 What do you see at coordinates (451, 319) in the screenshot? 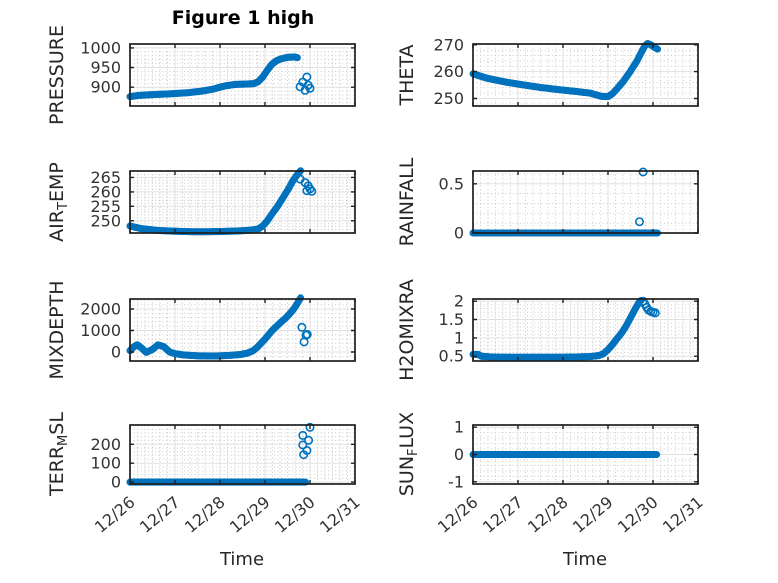
I see `ytick-label: 1.5` at bounding box center [451, 319].